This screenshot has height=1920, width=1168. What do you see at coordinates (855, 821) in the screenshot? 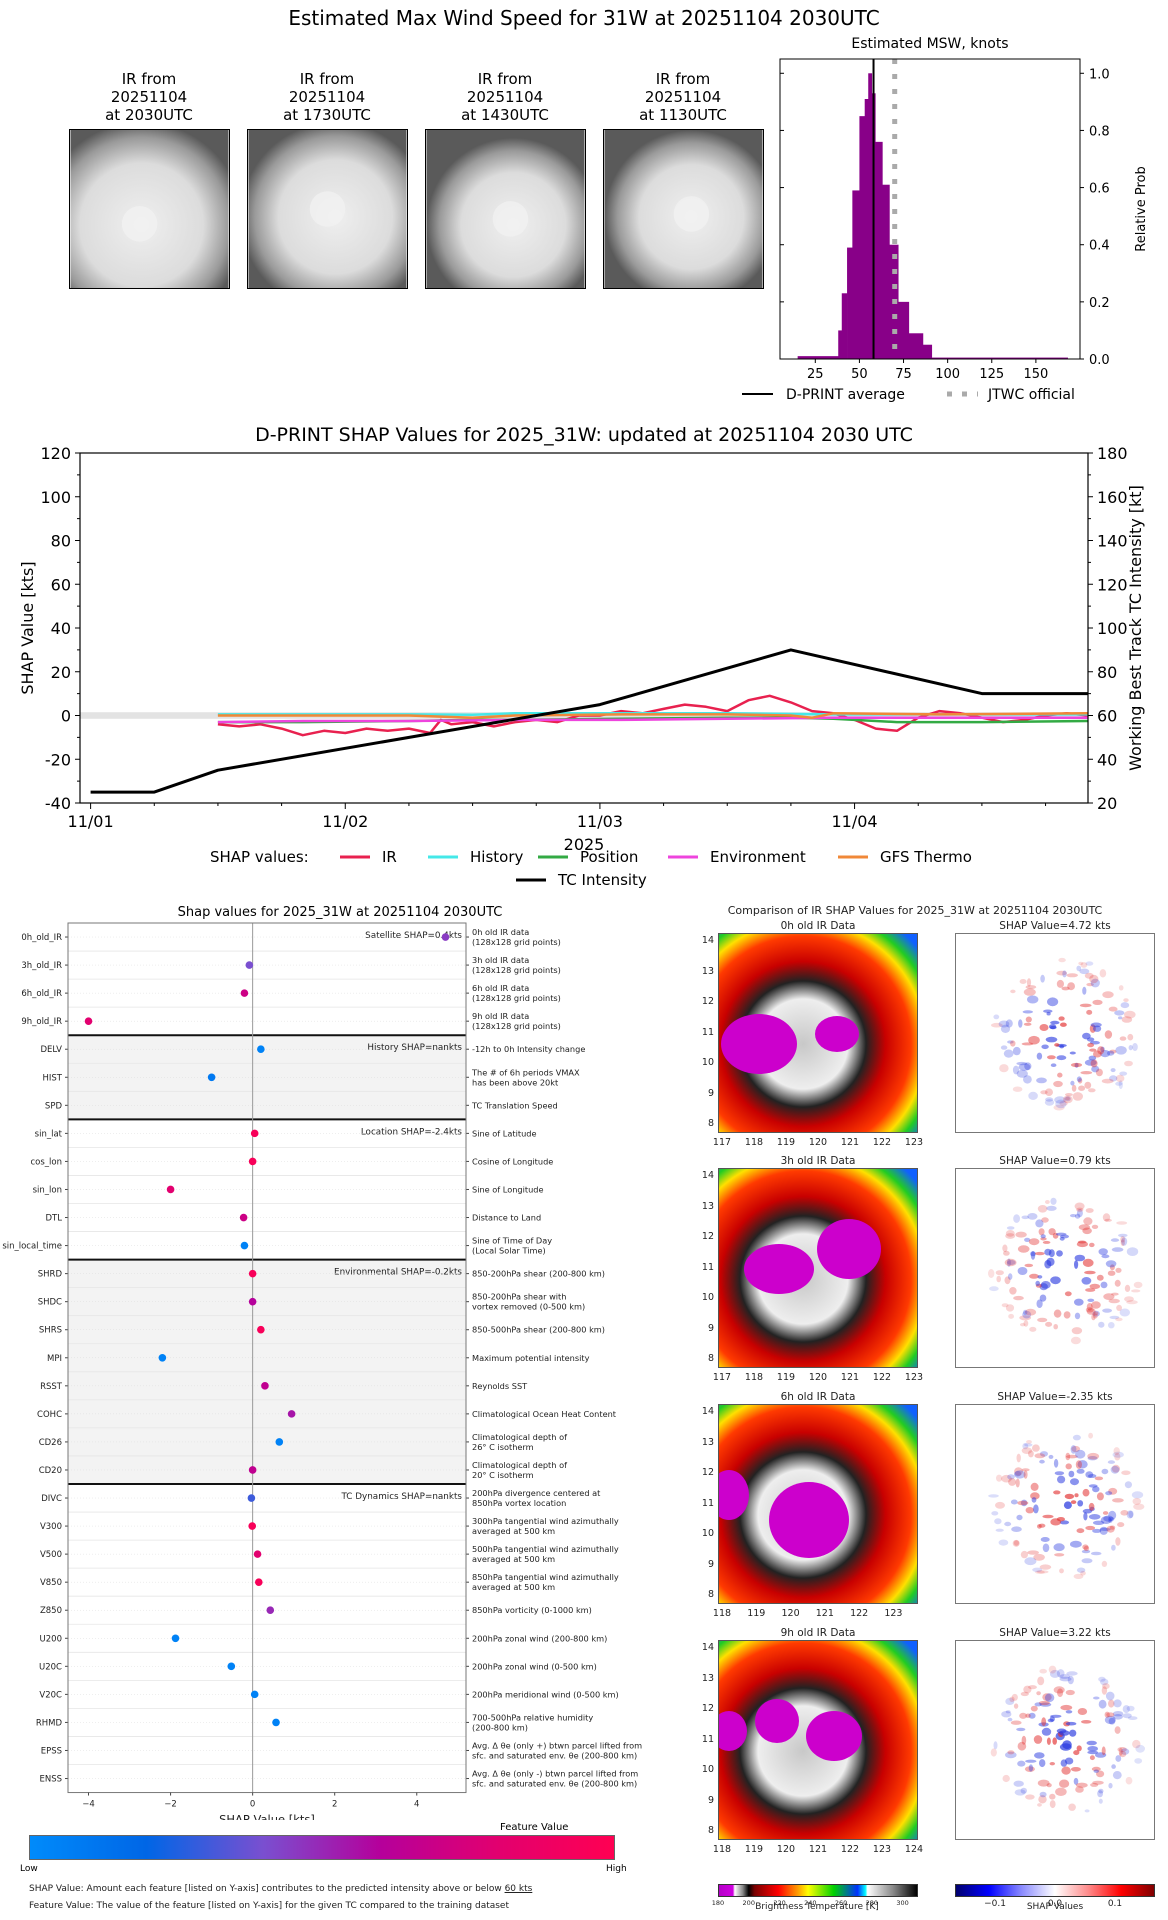
I see `x-tick-label: 11/04` at bounding box center [855, 821].